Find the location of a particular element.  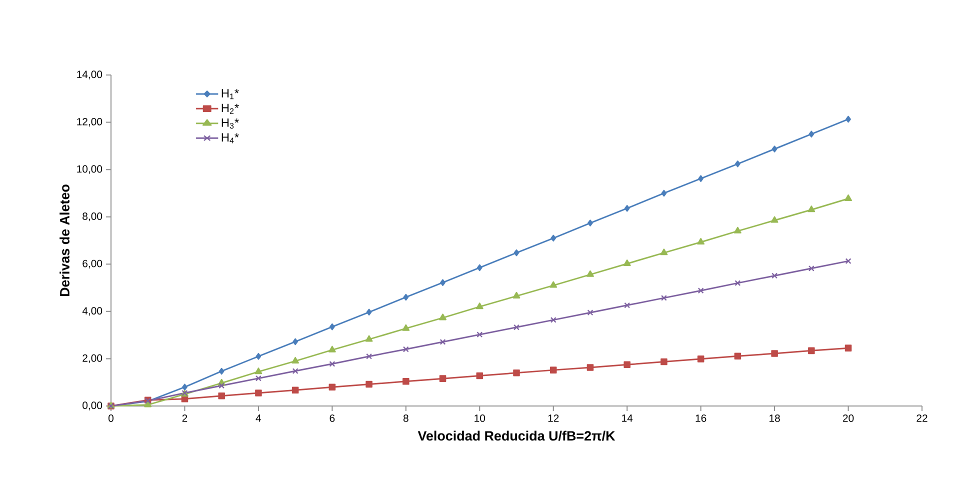

x-tick-label: 12 is located at coordinates (553, 418).